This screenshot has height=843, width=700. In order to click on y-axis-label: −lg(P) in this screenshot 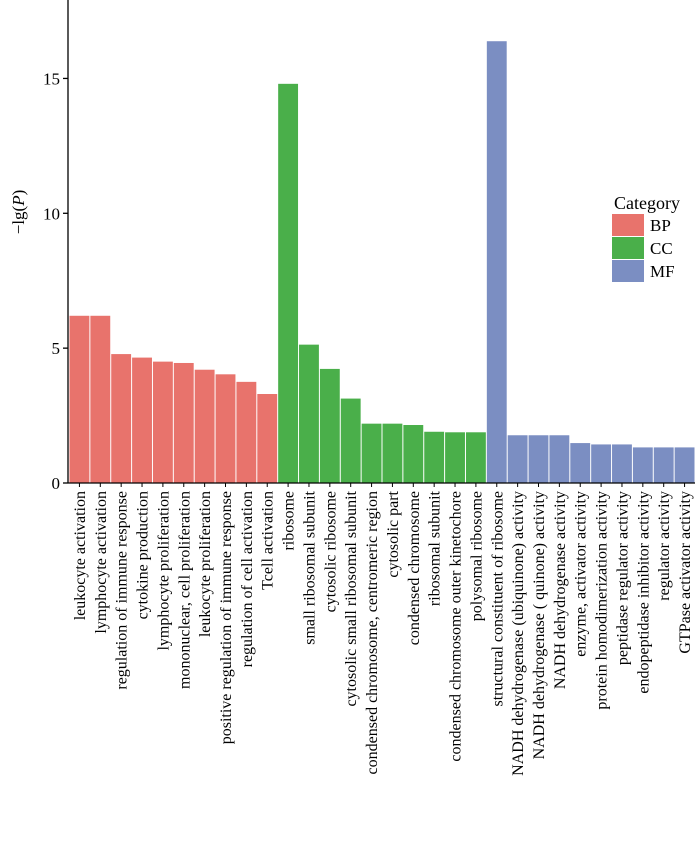, I will do `click(18, 212)`.